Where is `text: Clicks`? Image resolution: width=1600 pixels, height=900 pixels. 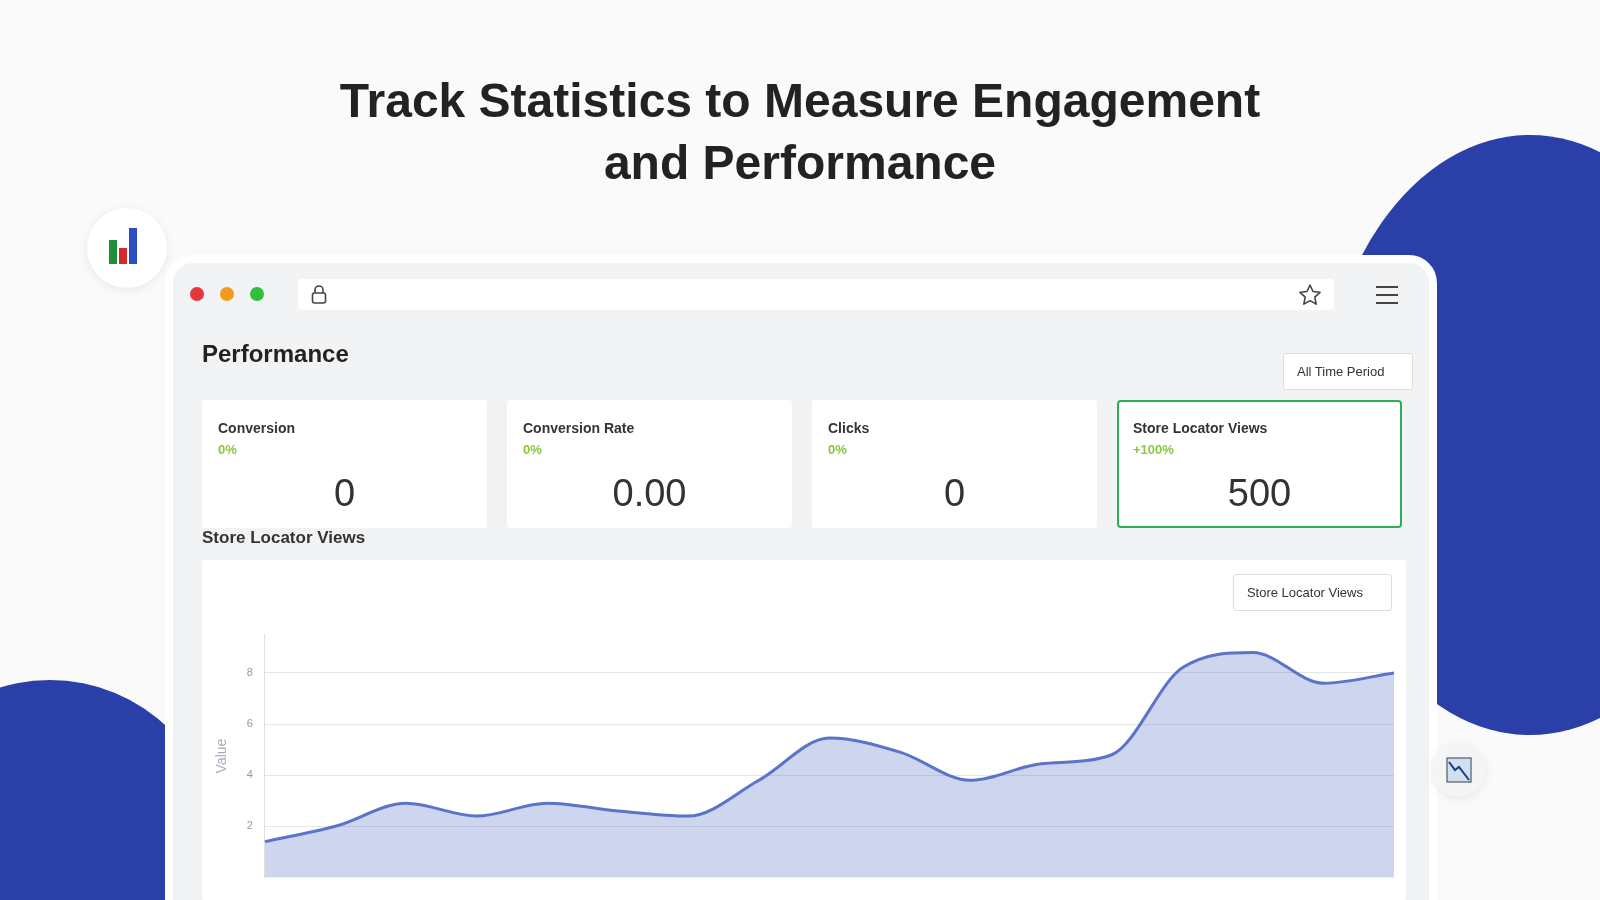 text: Clicks is located at coordinates (849, 428).